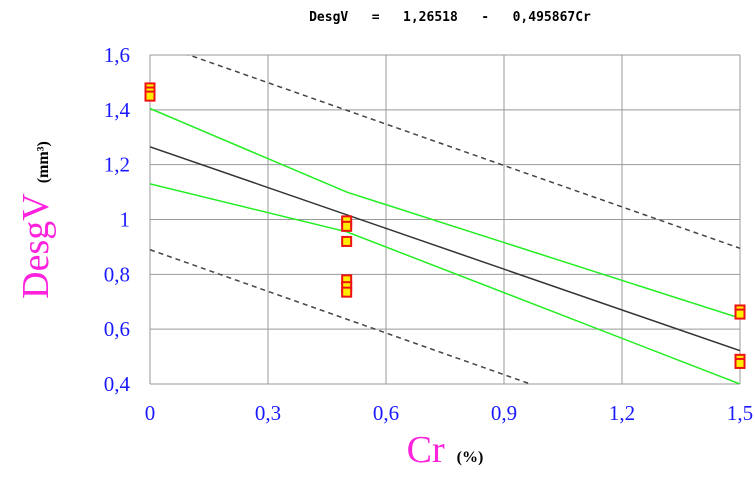 The image size is (755, 484). I want to click on y-axis-ticks: 0,4 0,6 0,8 1 1,2 1,4 1,6, so click(117, 219).